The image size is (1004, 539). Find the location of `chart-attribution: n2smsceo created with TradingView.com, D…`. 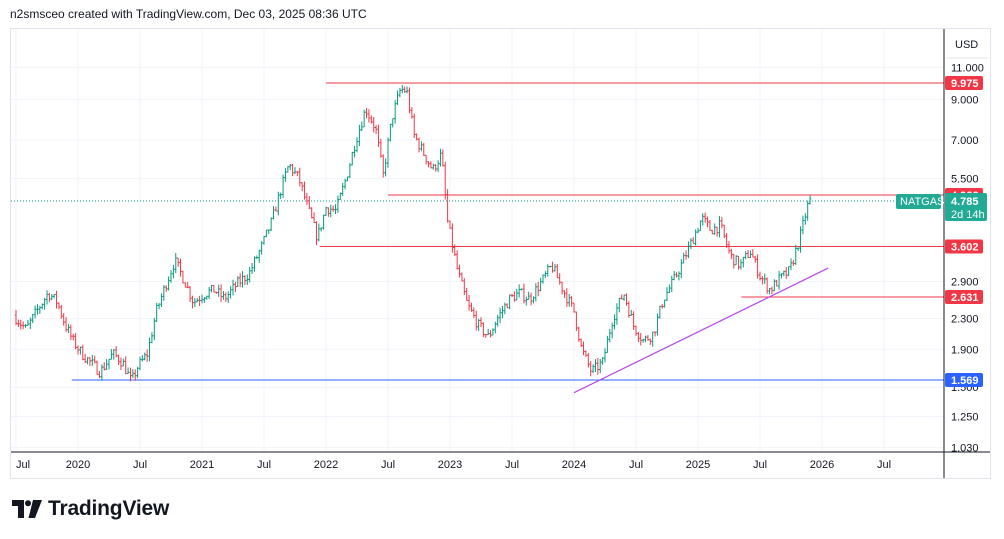

chart-attribution: n2smsceo created with TradingView.com, D… is located at coordinates (188, 14).